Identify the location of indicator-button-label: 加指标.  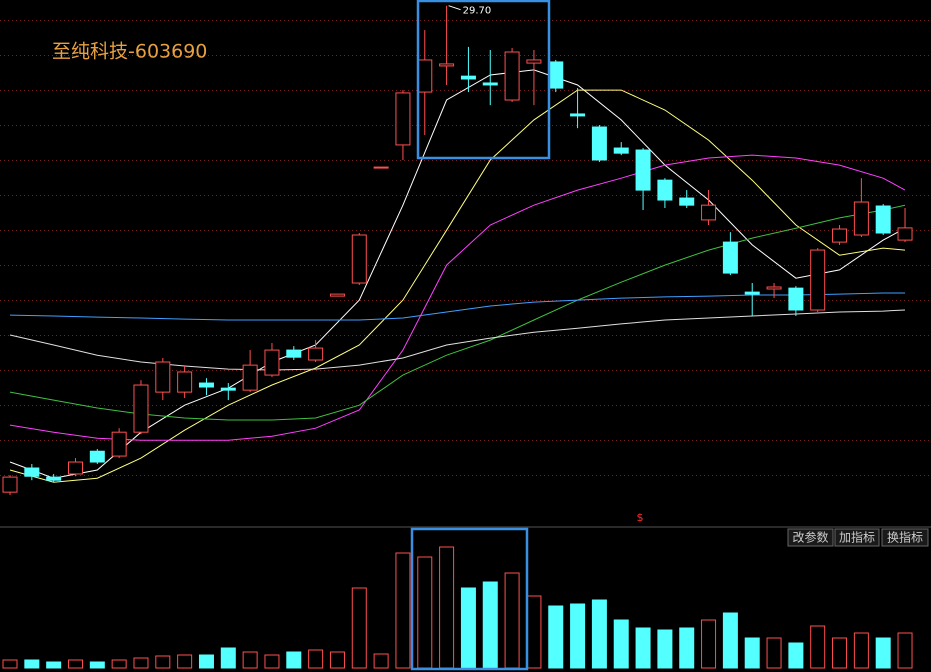
(857, 537).